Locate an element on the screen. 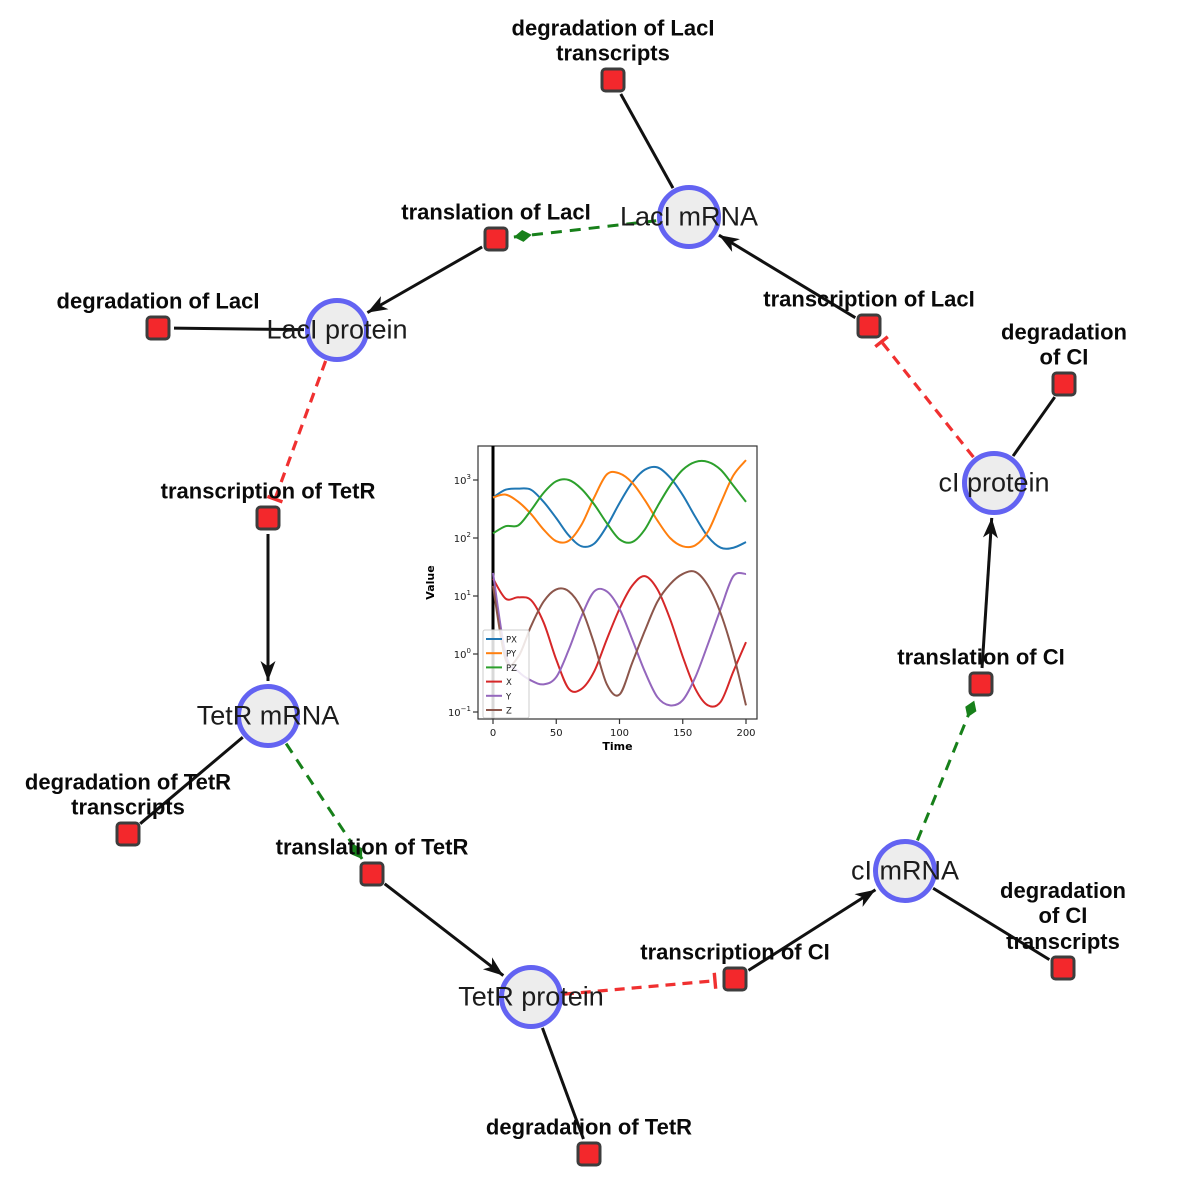 The height and width of the screenshot is (1200, 1189). edge-production-transcription-ci-to-ci-mrna is located at coordinates (812, 930).